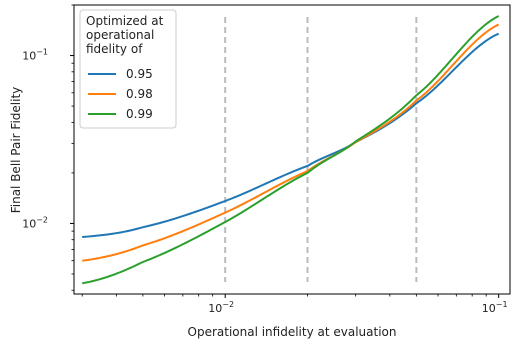 The height and width of the screenshot is (349, 514). I want to click on x-axis-label: Operational infidelity at evaluation, so click(292, 332).